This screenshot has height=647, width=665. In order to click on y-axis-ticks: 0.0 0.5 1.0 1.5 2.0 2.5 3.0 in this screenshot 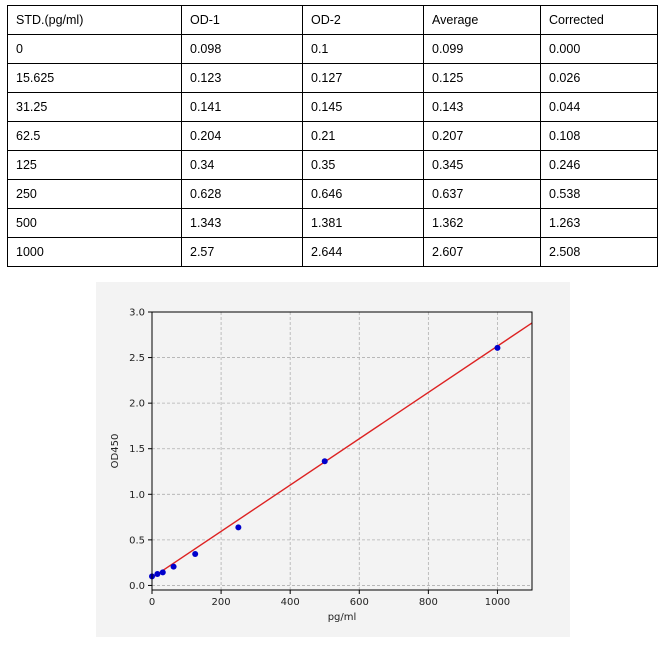, I will do `click(140, 450)`.